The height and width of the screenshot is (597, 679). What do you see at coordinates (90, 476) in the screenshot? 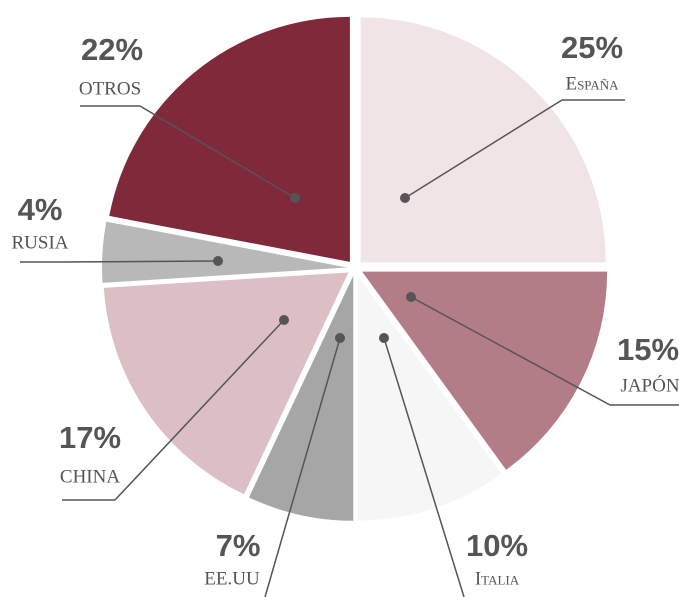
I see `category-label: CHINA` at bounding box center [90, 476].